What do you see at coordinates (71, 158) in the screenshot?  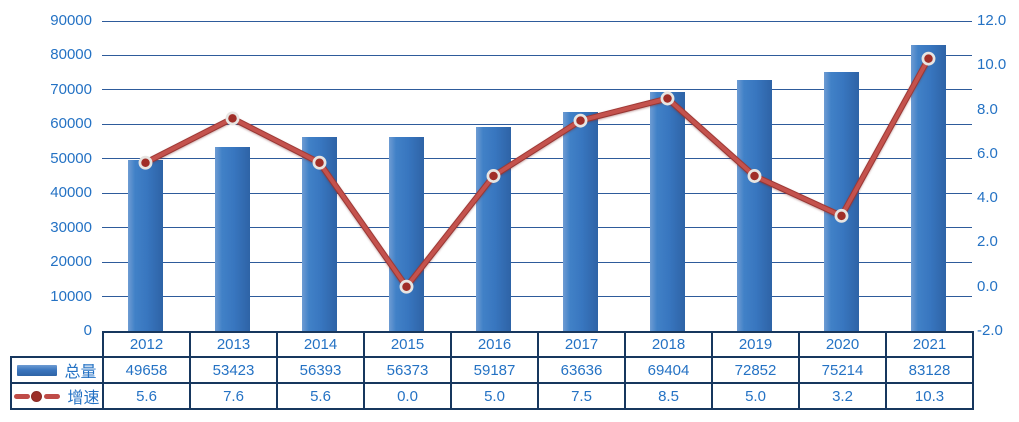 I see `y-axis-left-tick: 50000` at bounding box center [71, 158].